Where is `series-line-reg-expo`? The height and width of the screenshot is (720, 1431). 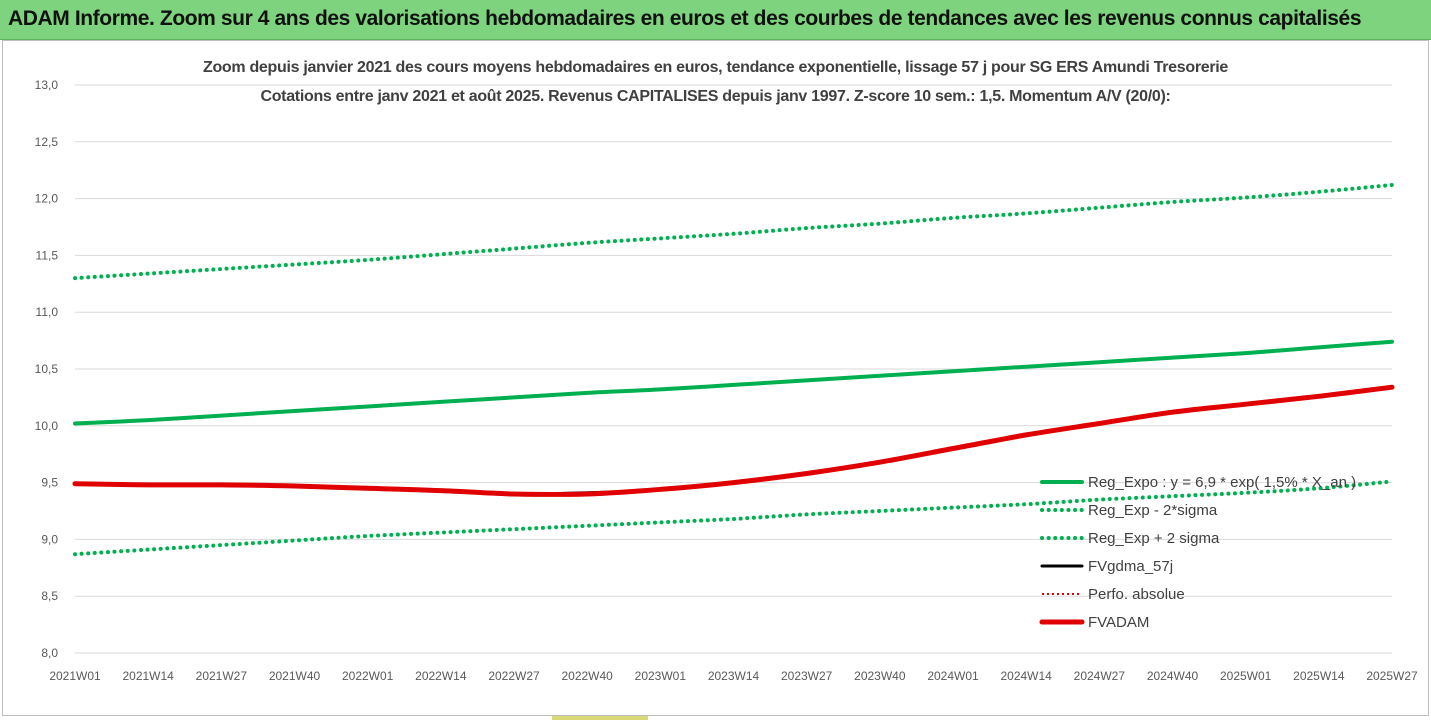
series-line-reg-expo is located at coordinates (733, 382).